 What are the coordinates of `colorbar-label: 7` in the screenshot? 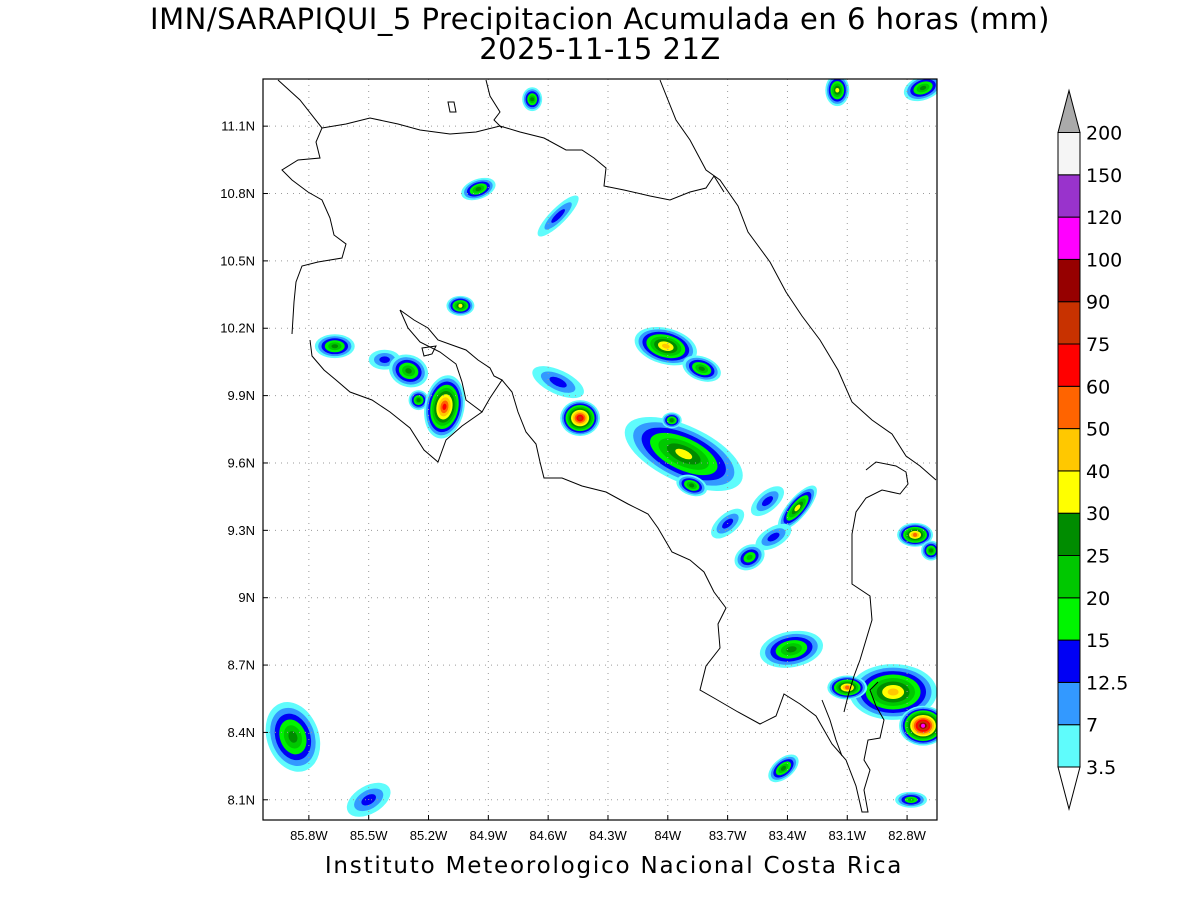 It's located at (1092, 726).